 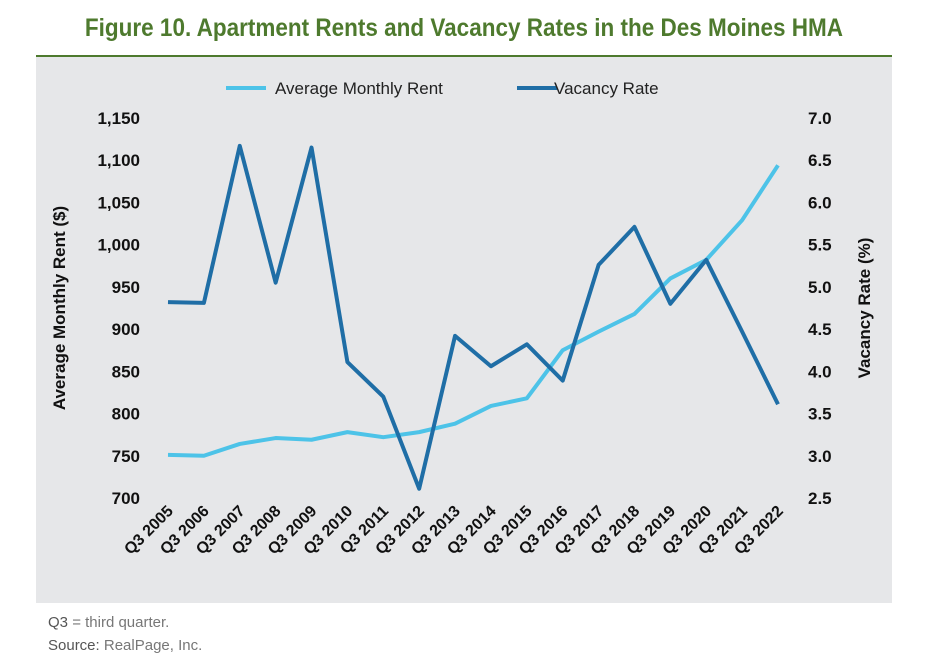 I want to click on y2-tick-label: 5.0, so click(x=820, y=287).